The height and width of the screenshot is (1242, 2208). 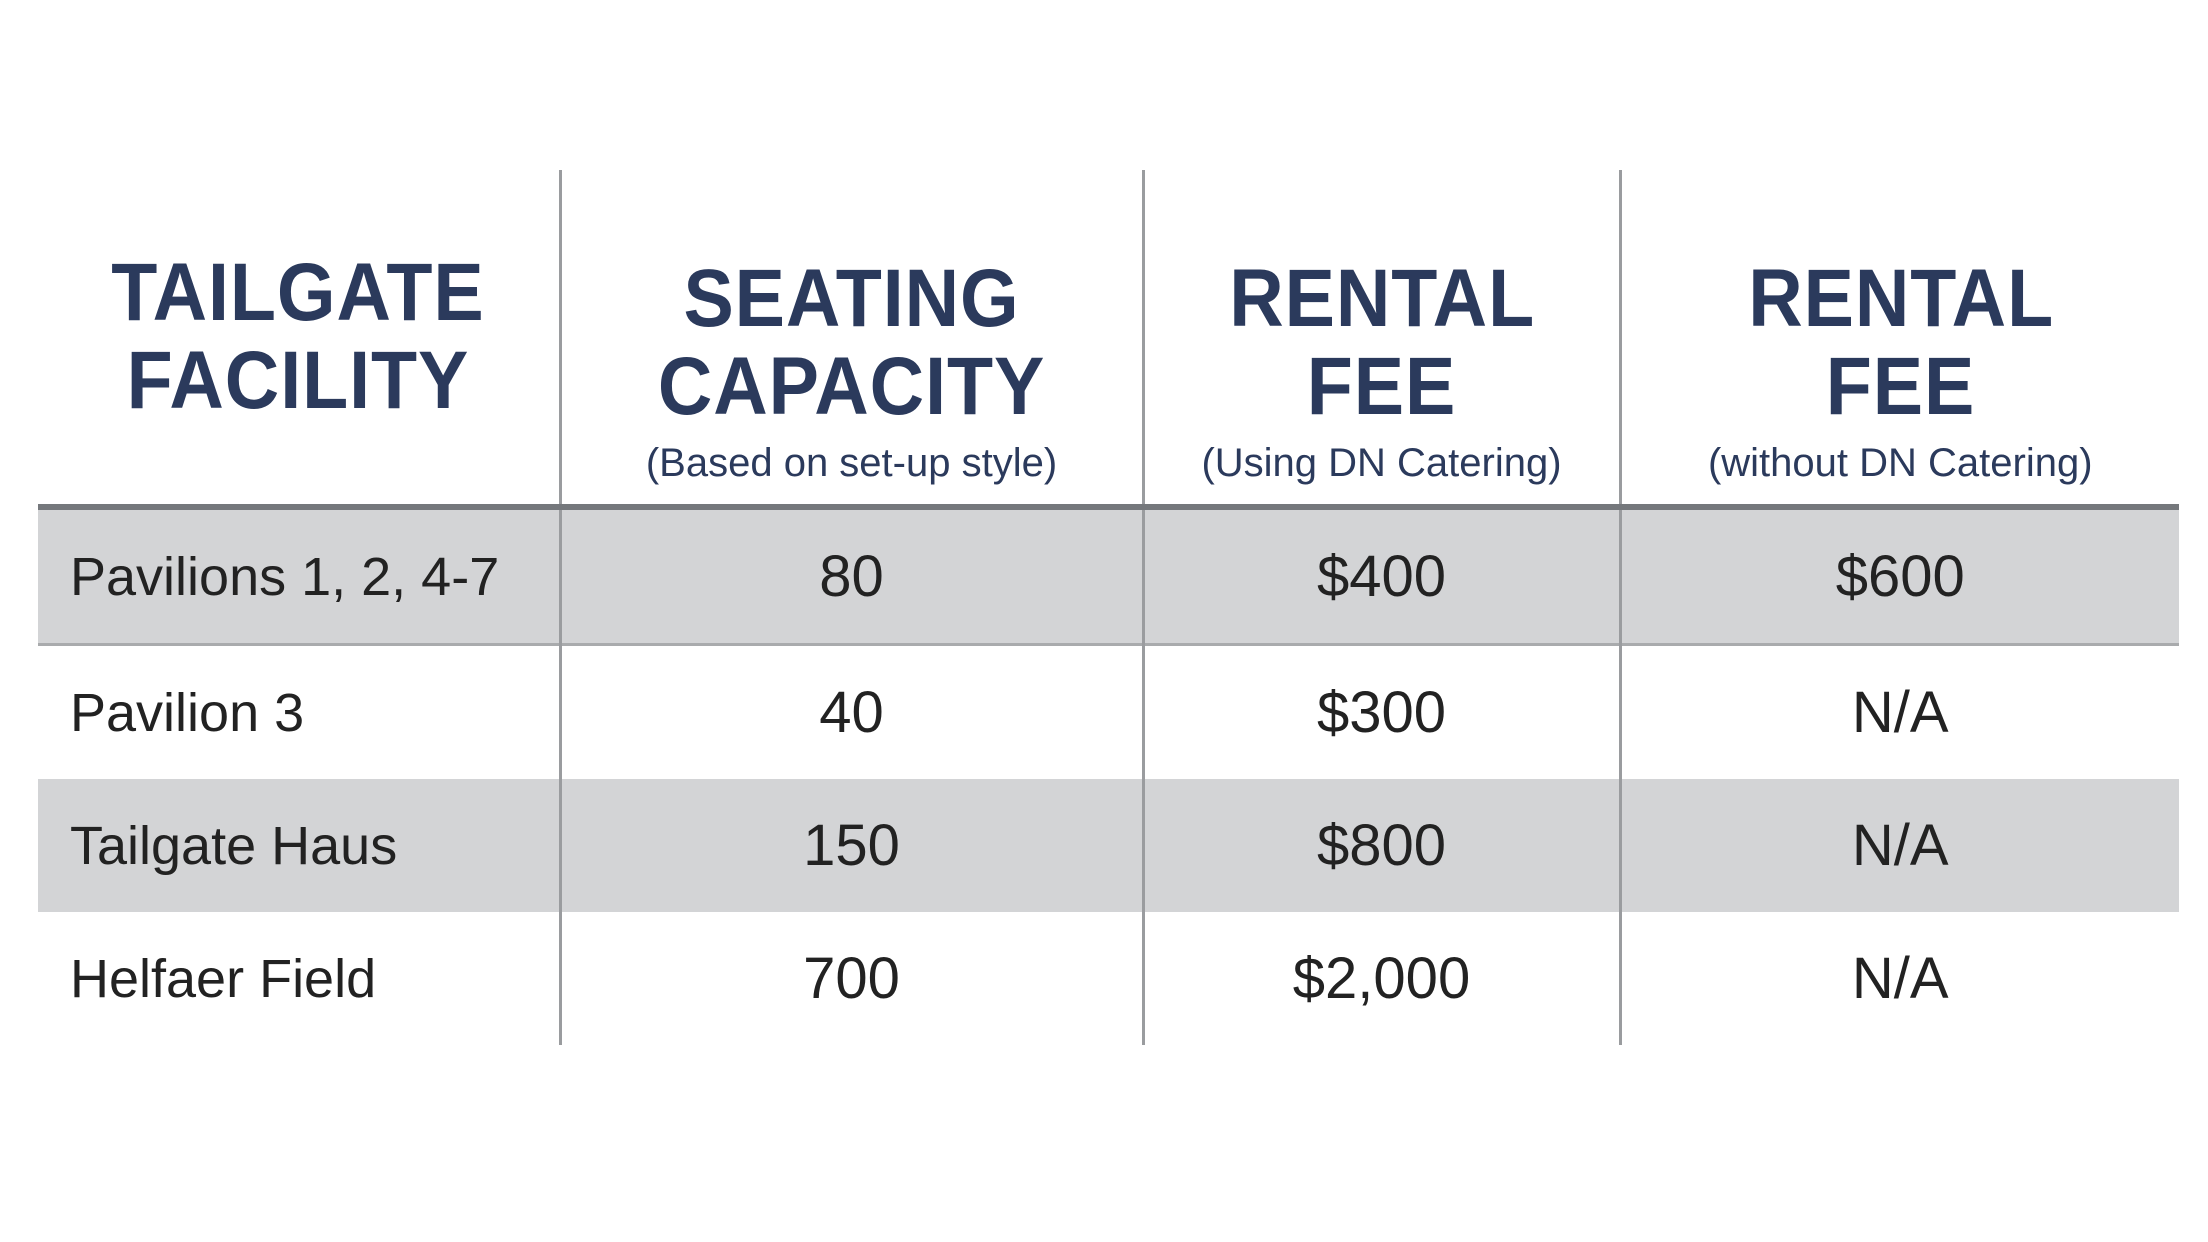 What do you see at coordinates (1380, 978) in the screenshot?
I see `table-cell: $2,000` at bounding box center [1380, 978].